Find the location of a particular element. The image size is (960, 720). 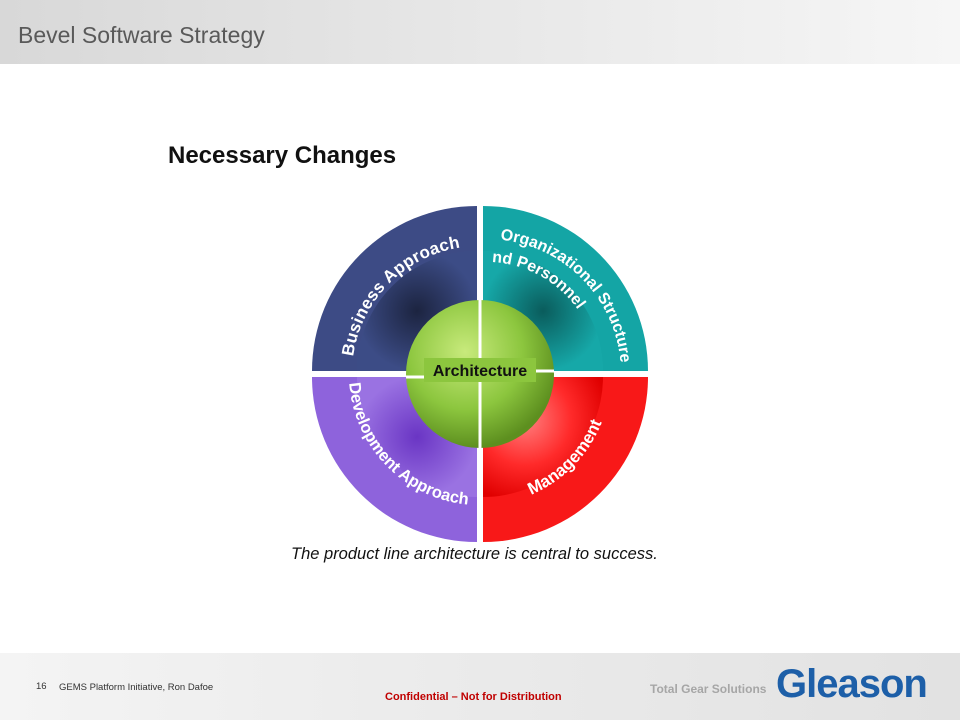

footer-bar is located at coordinates (480, 686).